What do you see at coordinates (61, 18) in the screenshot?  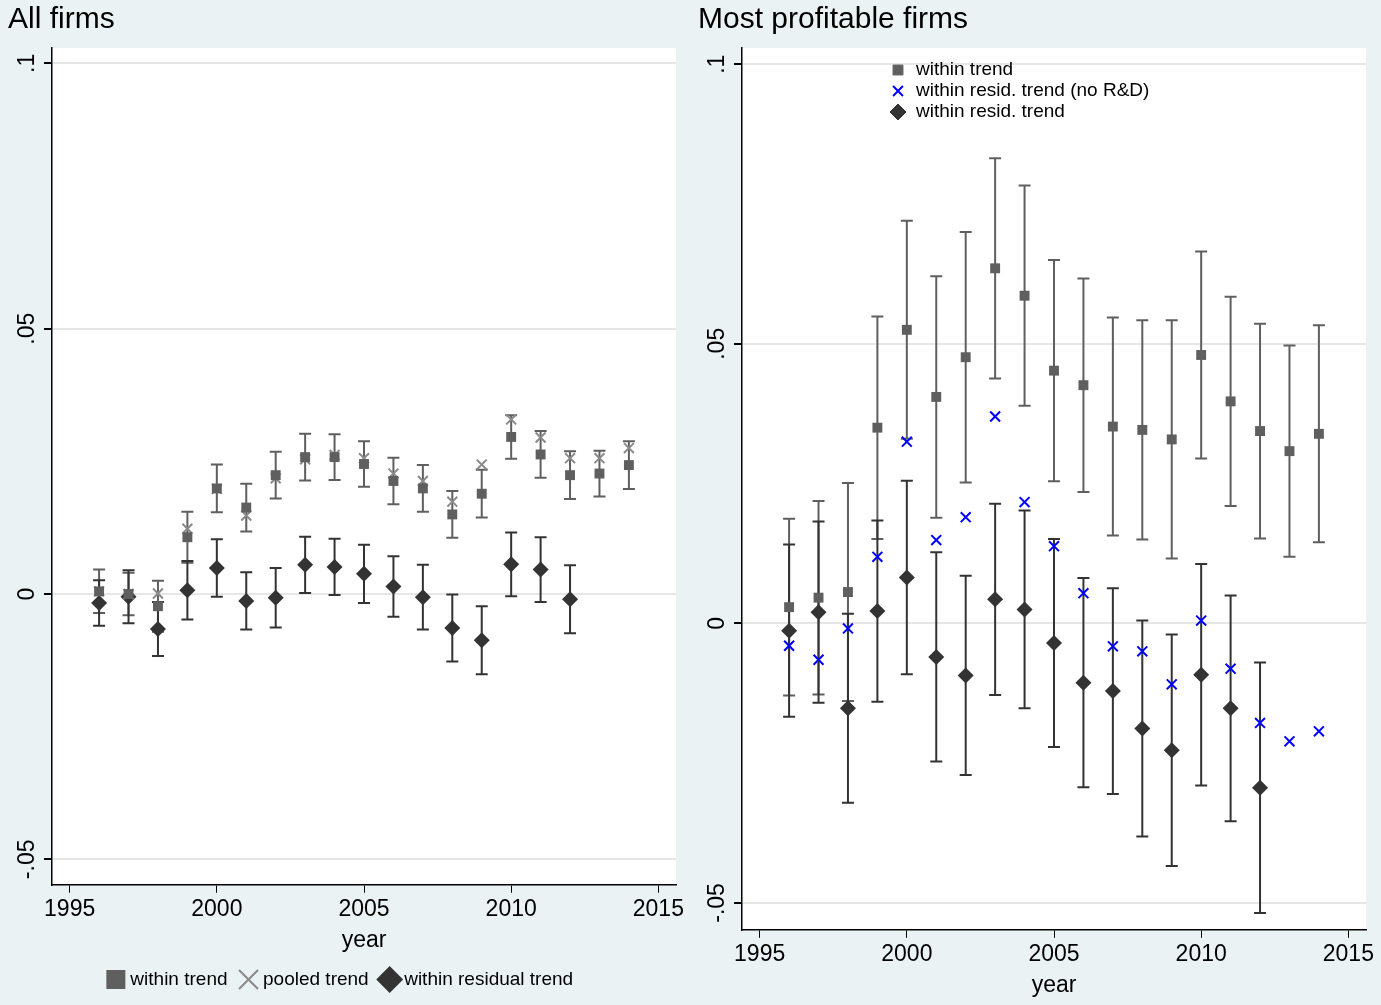 I see `chart-title: All firms` at bounding box center [61, 18].